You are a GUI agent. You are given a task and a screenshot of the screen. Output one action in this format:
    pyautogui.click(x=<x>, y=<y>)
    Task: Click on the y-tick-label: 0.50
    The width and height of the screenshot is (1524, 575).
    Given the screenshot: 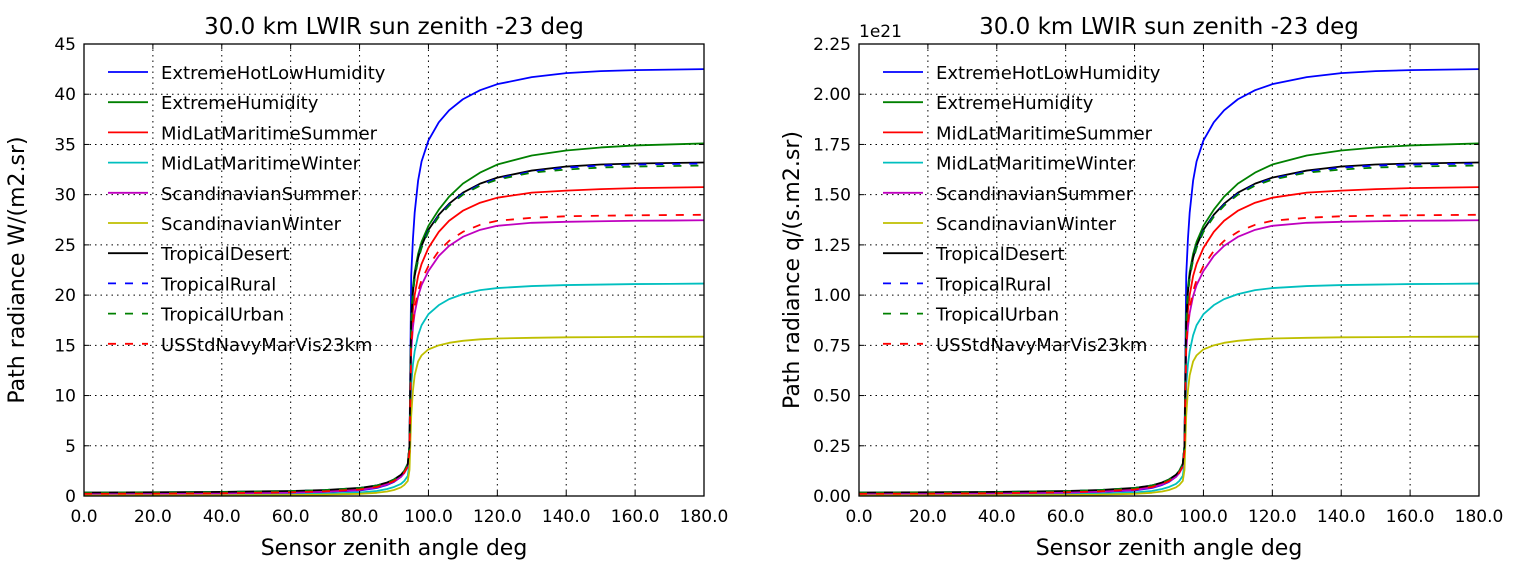 What is the action you would take?
    pyautogui.click(x=832, y=397)
    